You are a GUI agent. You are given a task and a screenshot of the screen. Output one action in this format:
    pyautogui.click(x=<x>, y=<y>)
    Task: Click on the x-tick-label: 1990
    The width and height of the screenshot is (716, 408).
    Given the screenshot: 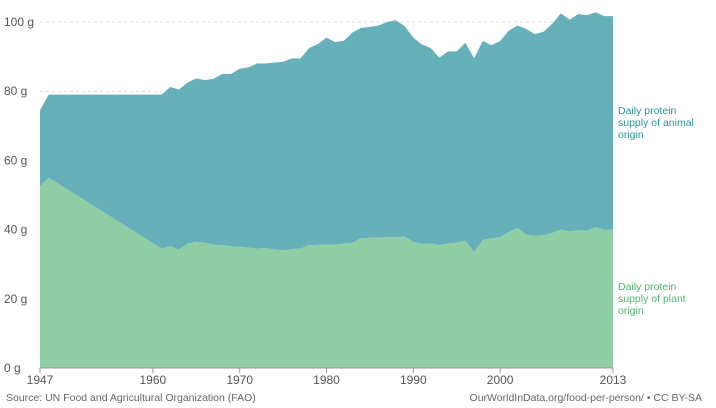 What is the action you would take?
    pyautogui.click(x=413, y=380)
    